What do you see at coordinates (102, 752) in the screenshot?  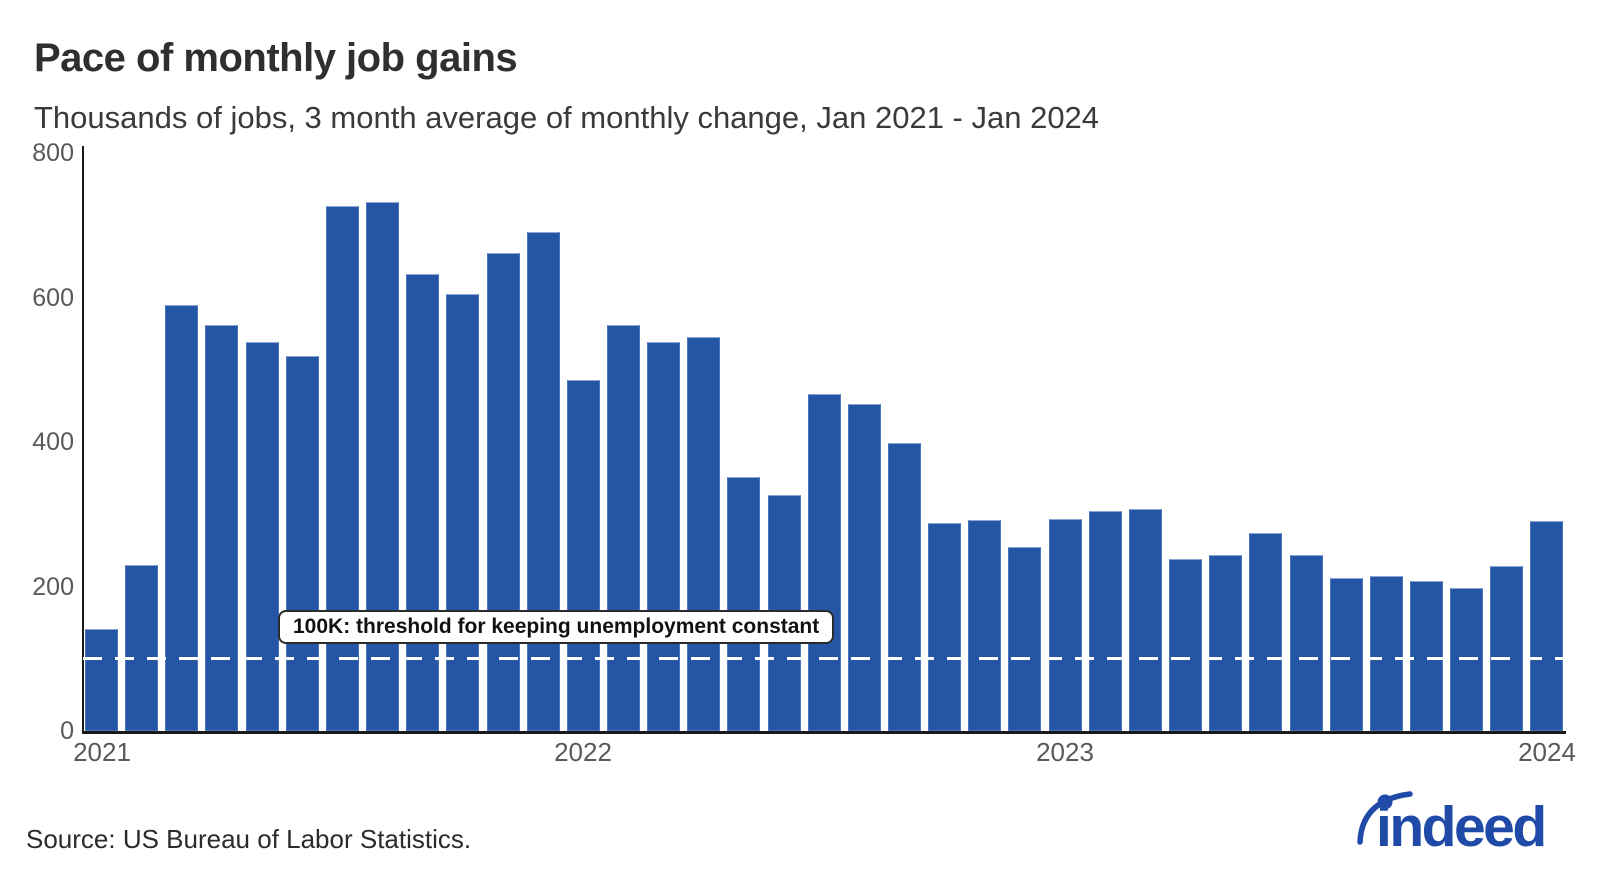 I see `x-tick-2021: 2021` at bounding box center [102, 752].